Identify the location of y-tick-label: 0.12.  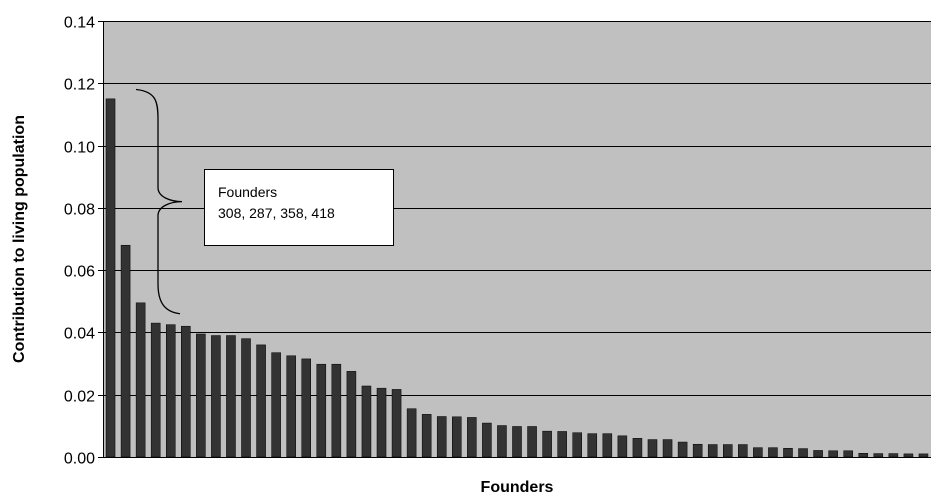
(79, 85).